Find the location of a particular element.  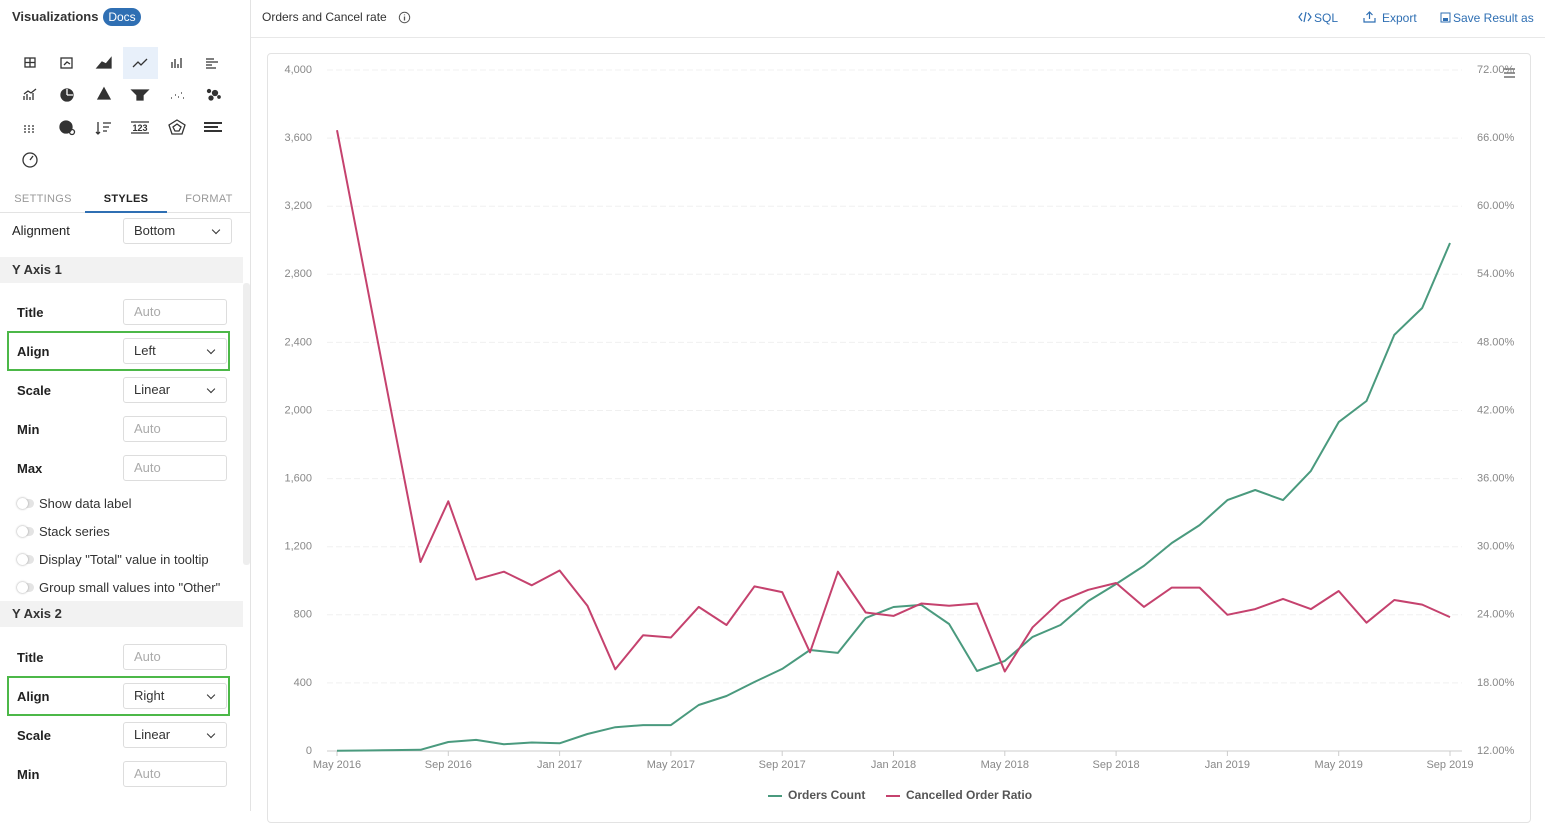

tab: FORMAT is located at coordinates (209, 199).